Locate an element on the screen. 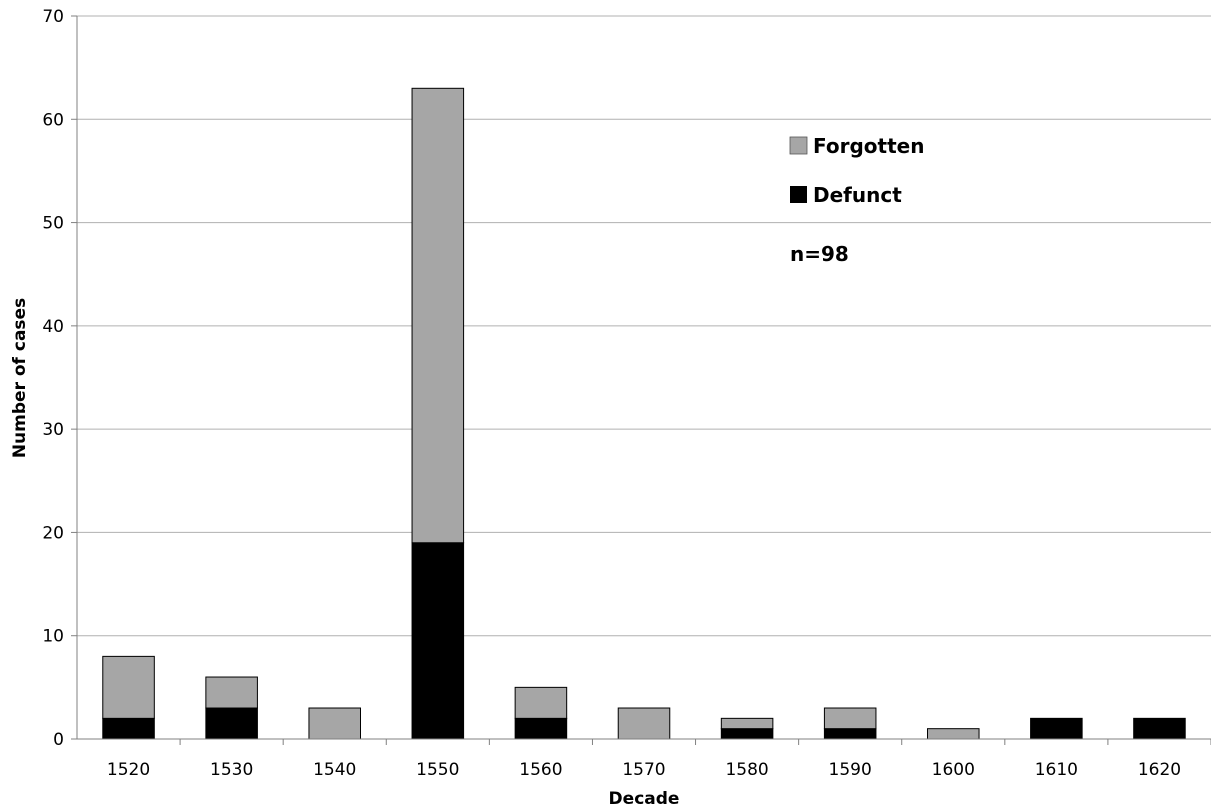 The image size is (1211, 807). y-tick-label: 20 is located at coordinates (53, 533).